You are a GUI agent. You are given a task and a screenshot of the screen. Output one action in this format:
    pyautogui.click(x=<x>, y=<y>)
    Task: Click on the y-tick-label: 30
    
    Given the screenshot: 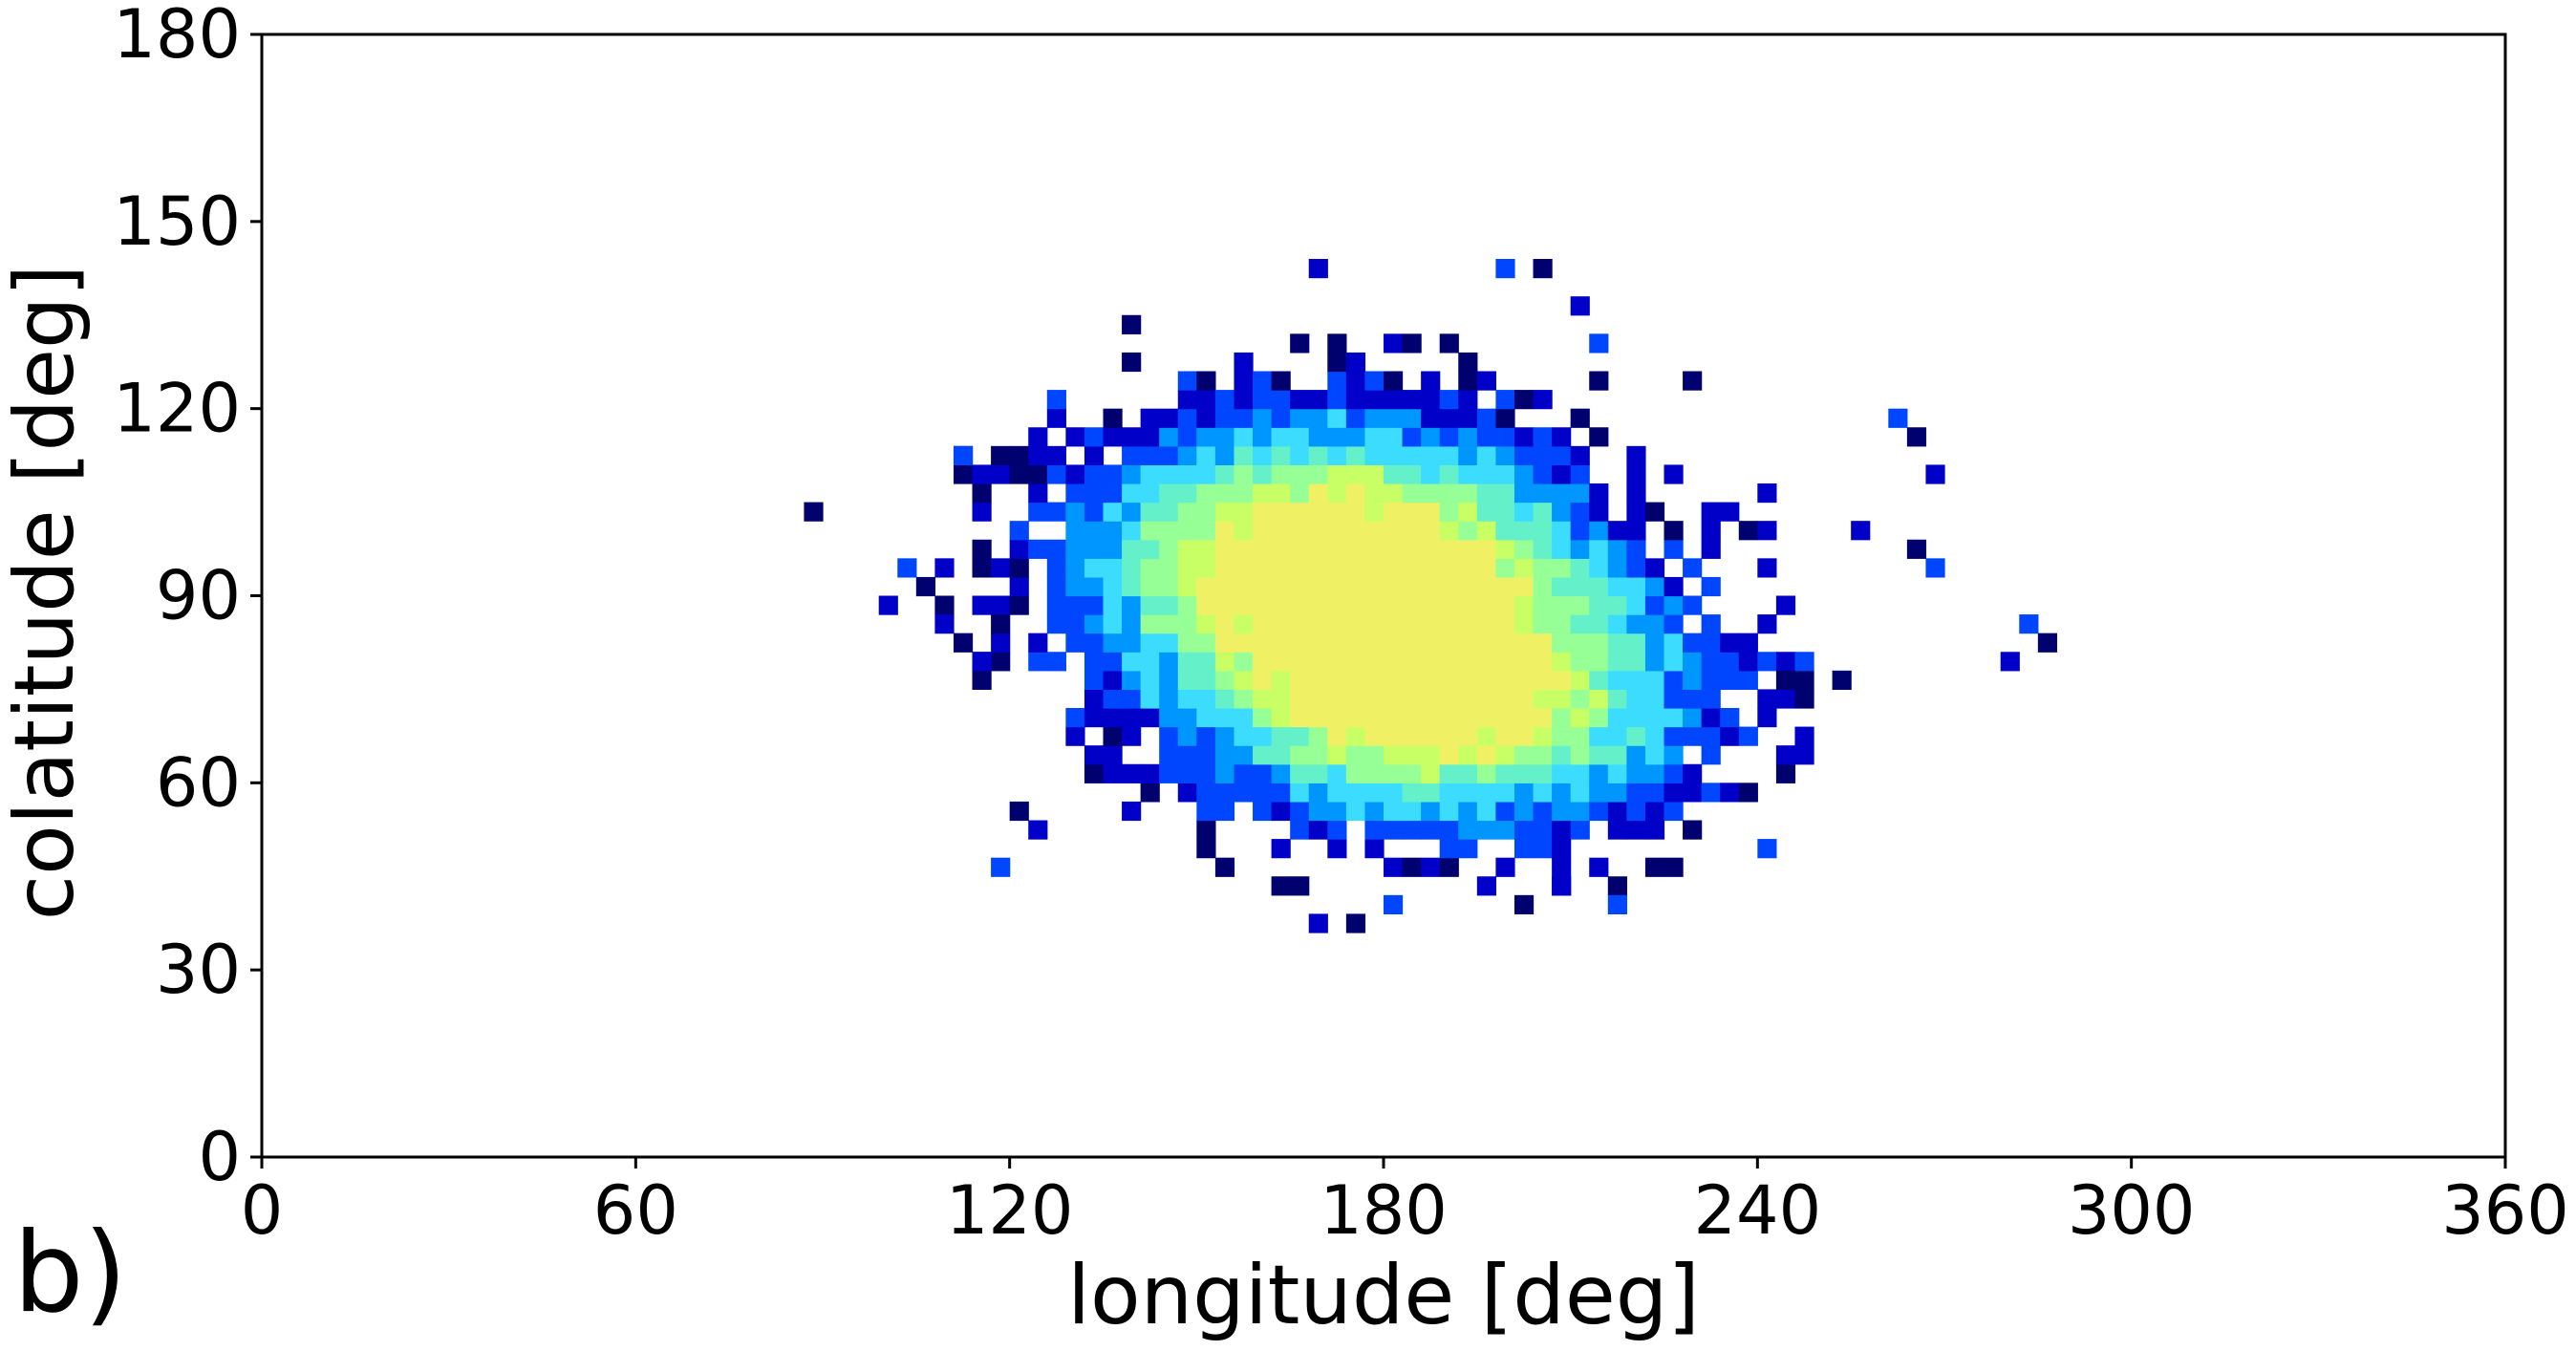 What is the action you would take?
    pyautogui.click(x=198, y=970)
    